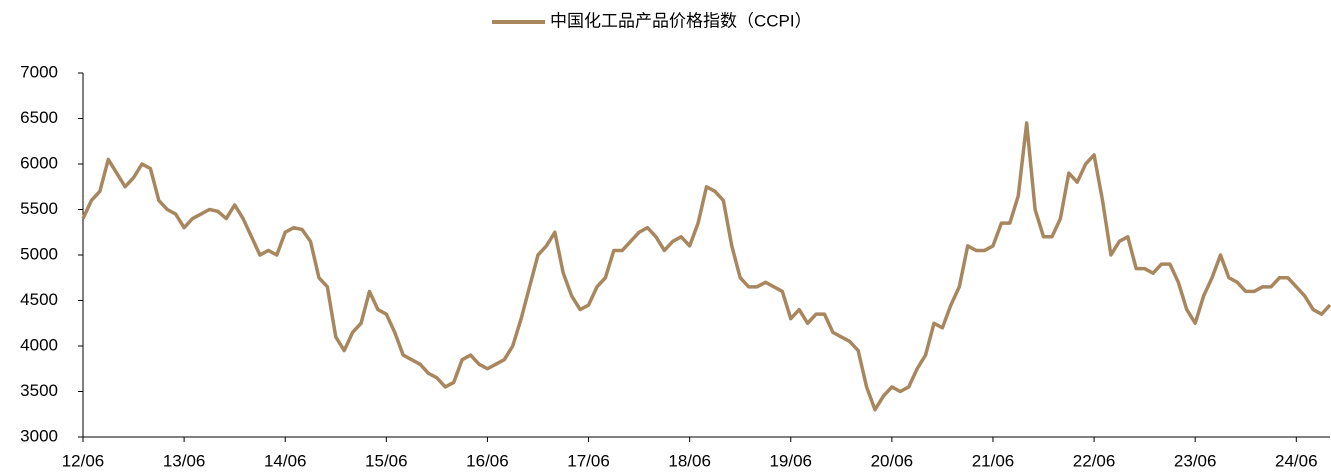 This screenshot has height=475, width=1331. Describe the element at coordinates (386, 460) in the screenshot. I see `x-tick-label: 15/06` at that location.